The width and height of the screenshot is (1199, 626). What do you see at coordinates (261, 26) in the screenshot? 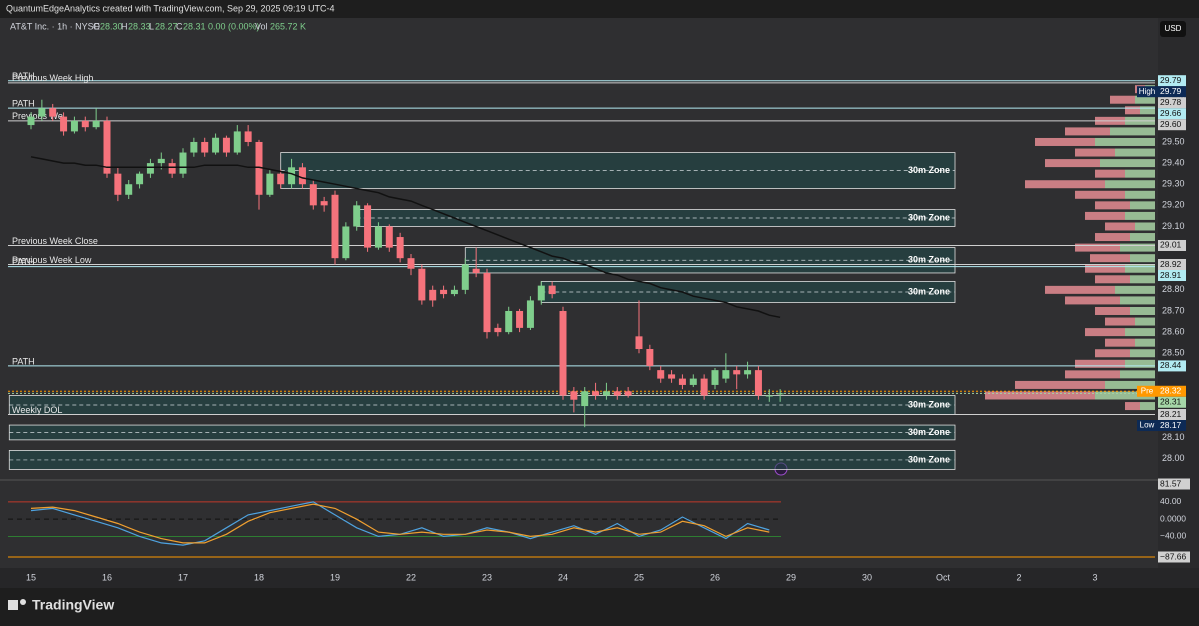
I see `vol-label: Vol` at bounding box center [261, 26].